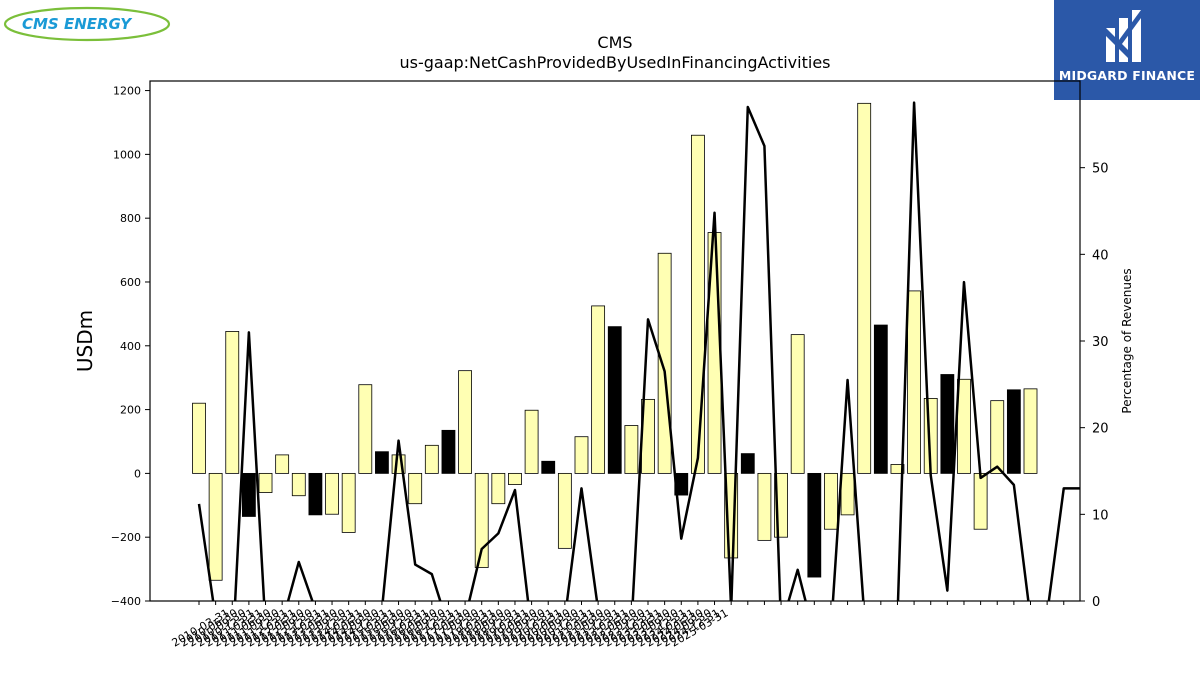 This screenshot has width=1200, height=675. Describe the element at coordinates (130, 218) in the screenshot. I see `y-tick-label: 800` at that location.